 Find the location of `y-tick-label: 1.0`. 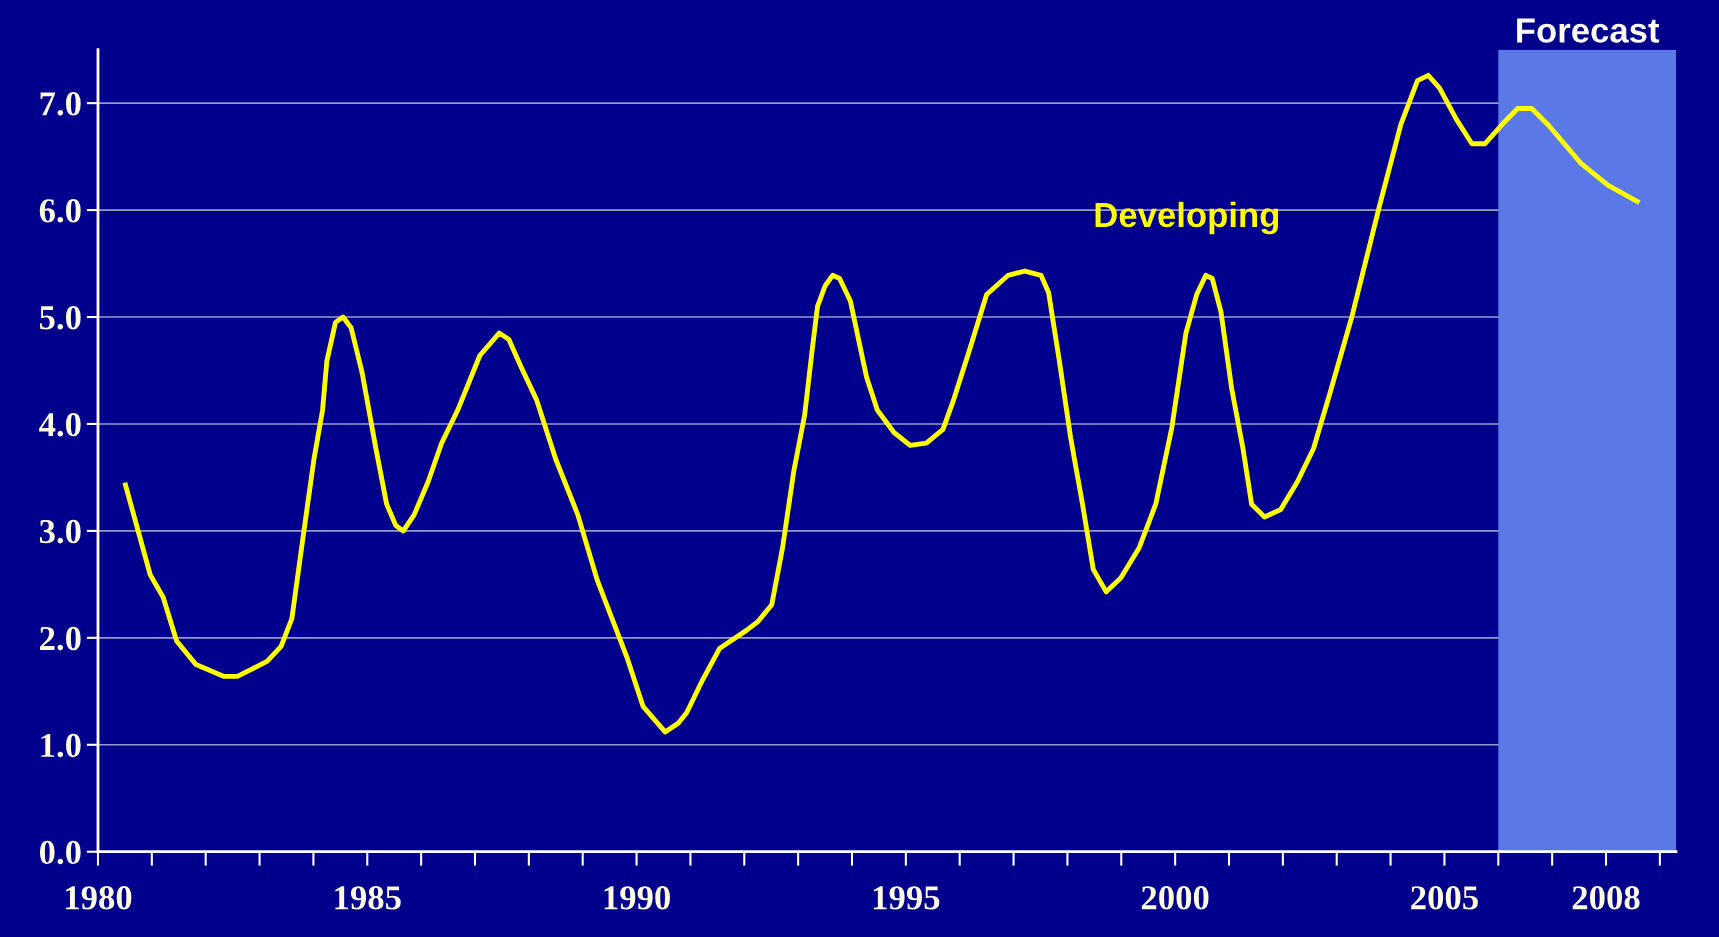

y-tick-label: 1.0 is located at coordinates (61, 745).